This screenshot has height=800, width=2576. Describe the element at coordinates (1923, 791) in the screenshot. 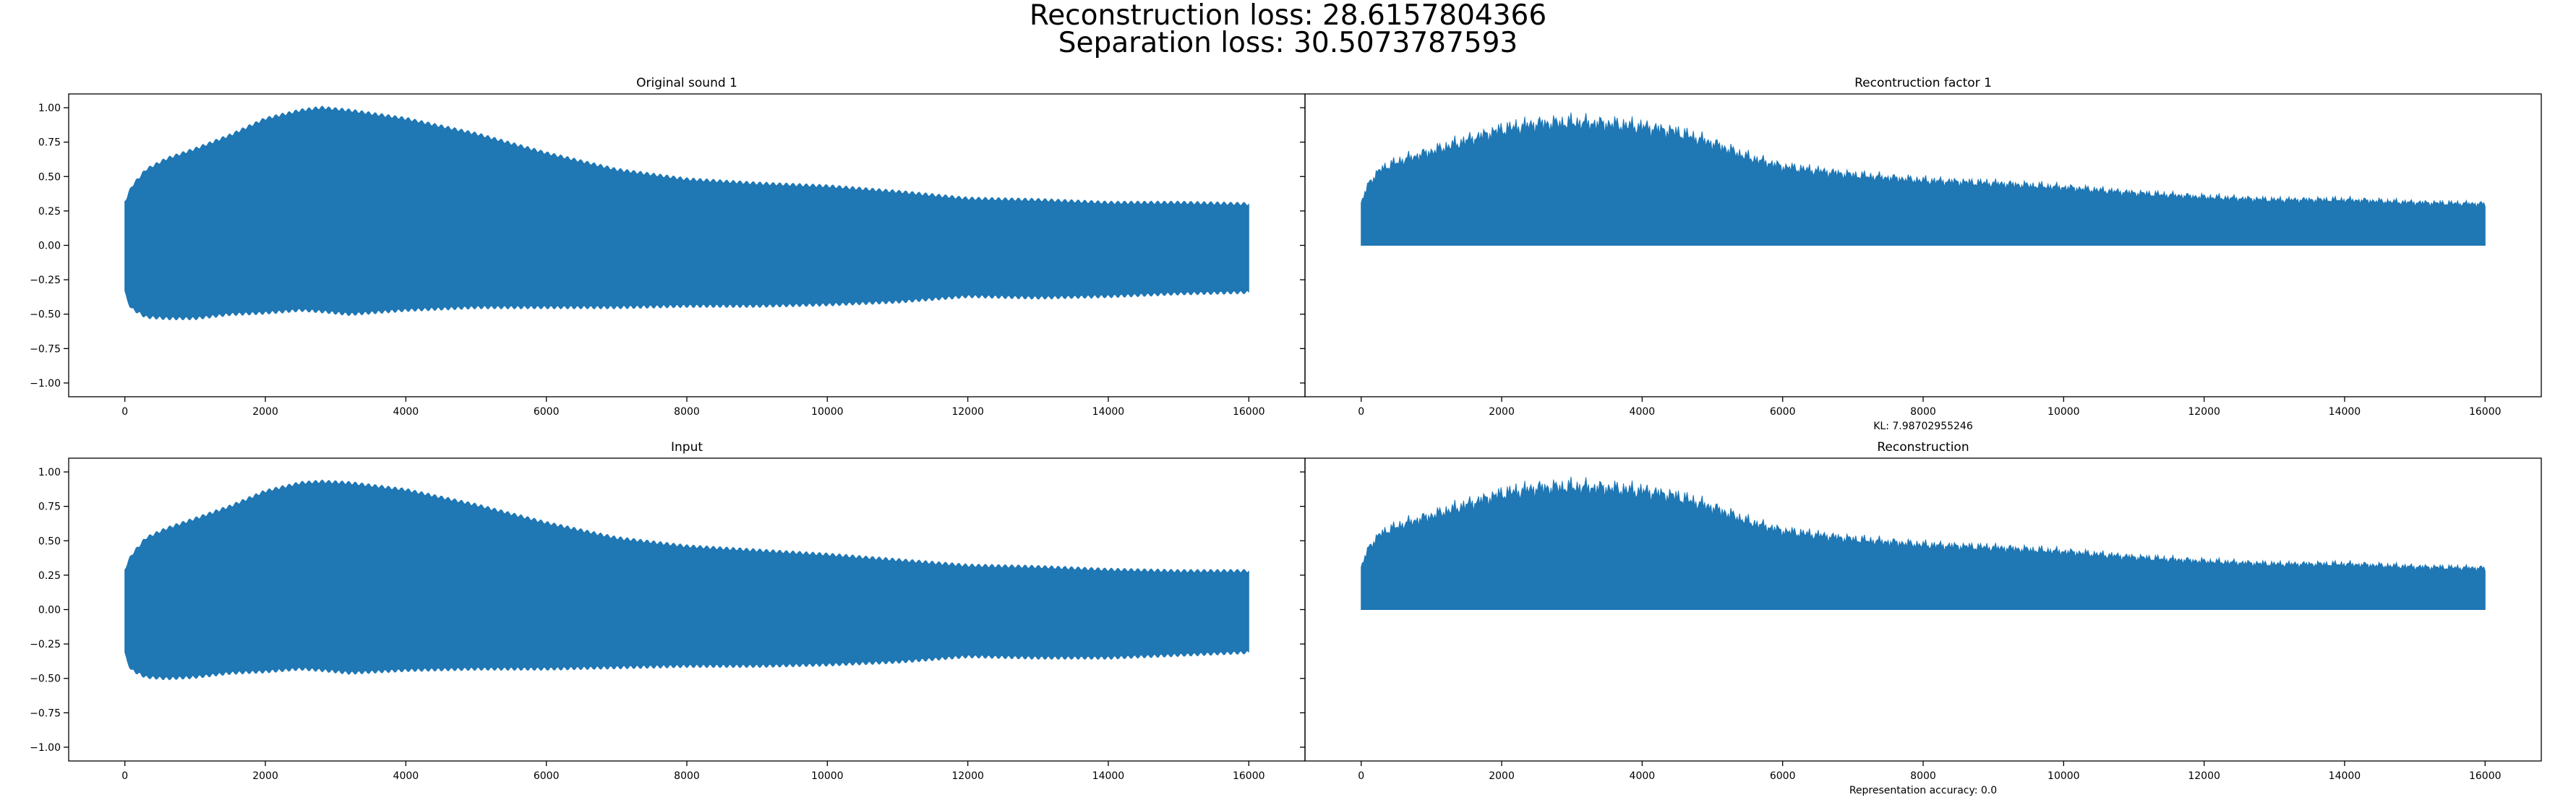

I see `x-axis-label: Representation accuracy: 0.0` at that location.